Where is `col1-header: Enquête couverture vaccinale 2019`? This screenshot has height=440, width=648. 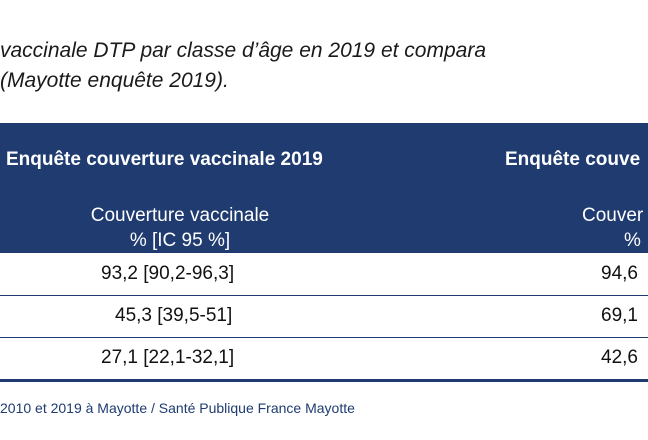
col1-header: Enquête couverture vaccinale 2019 is located at coordinates (164, 159).